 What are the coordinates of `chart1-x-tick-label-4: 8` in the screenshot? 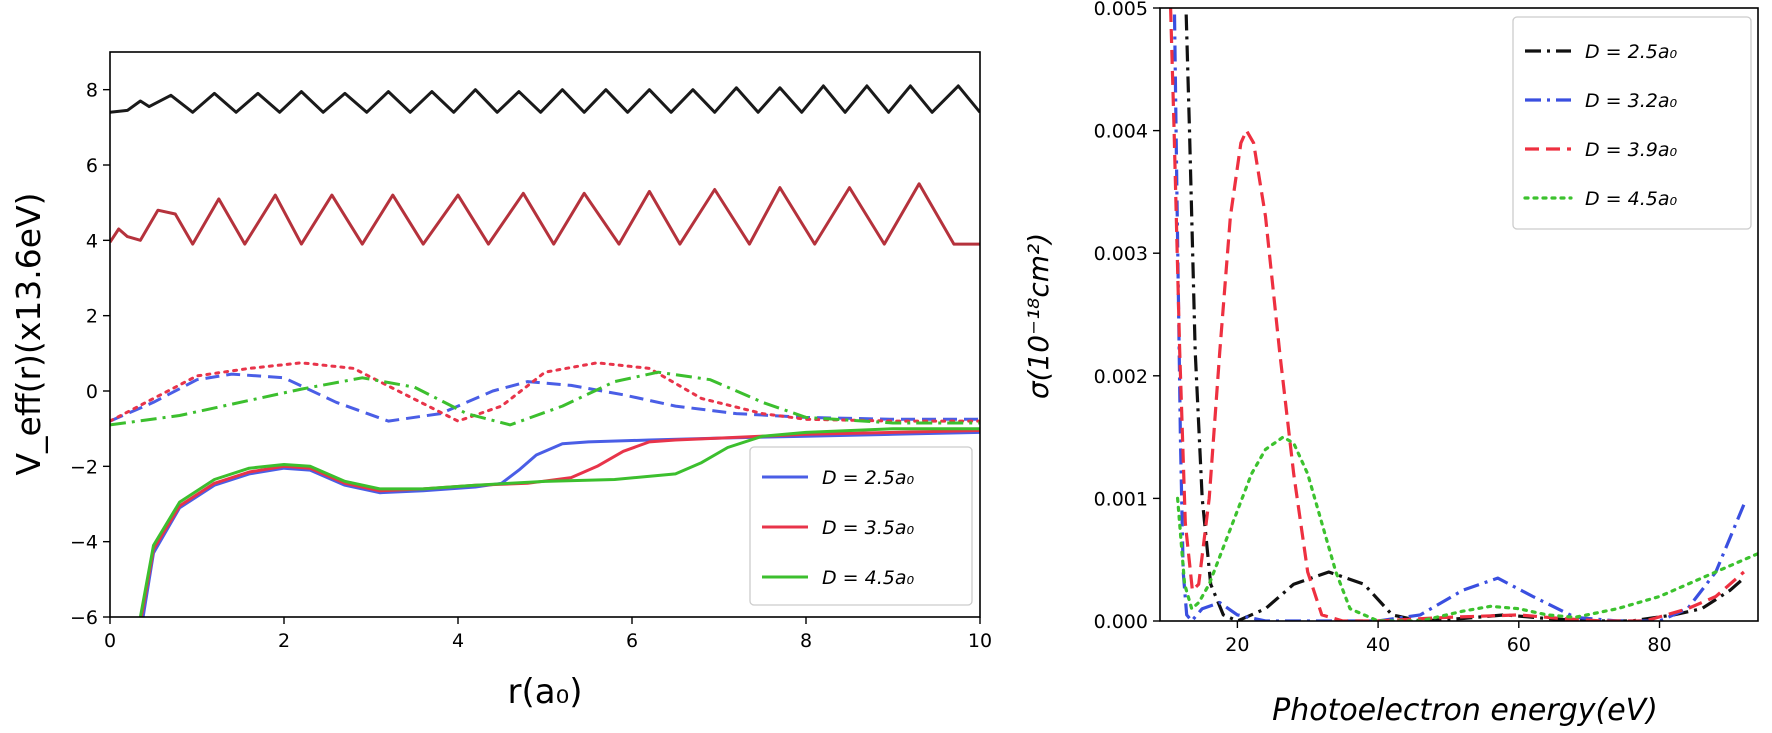 It's located at (806, 641).